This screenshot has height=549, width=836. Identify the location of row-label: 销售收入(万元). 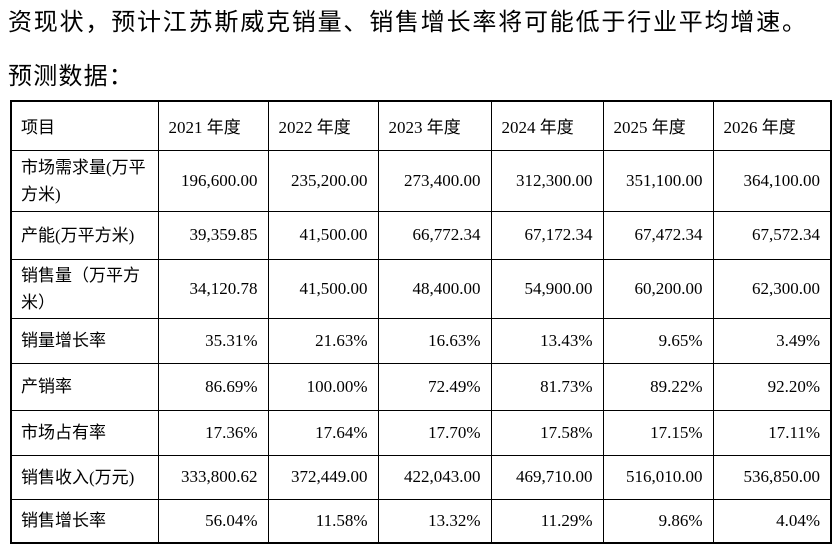
(84, 477).